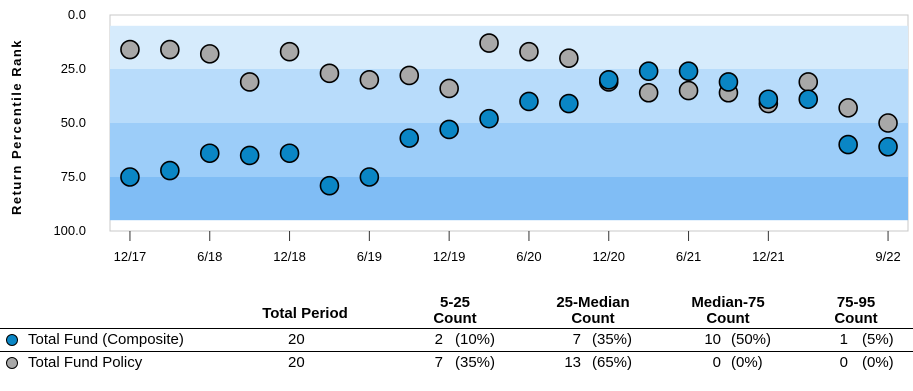 The height and width of the screenshot is (391, 913). I want to click on count-5-25: 7, so click(438, 362).